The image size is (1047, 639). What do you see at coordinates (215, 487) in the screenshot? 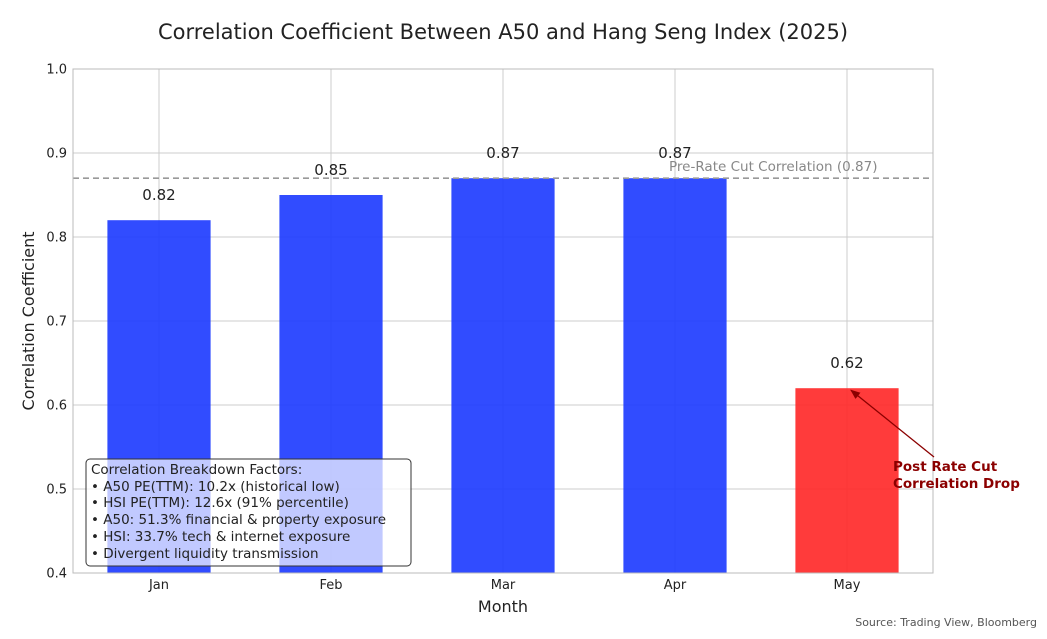
I see `info-box-item: • A50 PE(TTM): 10.2x (historical low)` at bounding box center [215, 487].